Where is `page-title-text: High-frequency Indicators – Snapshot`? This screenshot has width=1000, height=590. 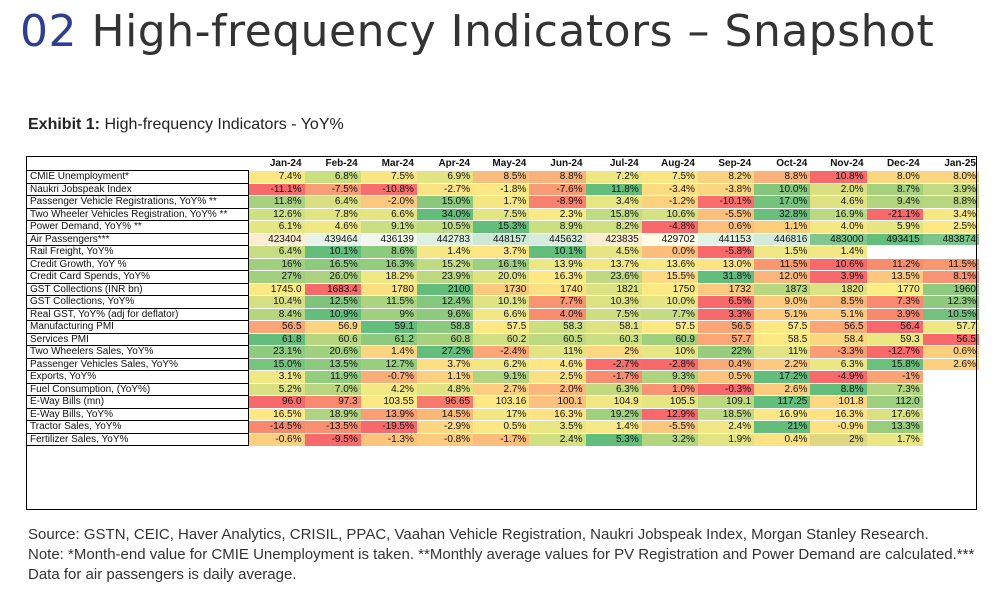
page-title-text: High-frequency Indicators – Snapshot is located at coordinates (513, 31).